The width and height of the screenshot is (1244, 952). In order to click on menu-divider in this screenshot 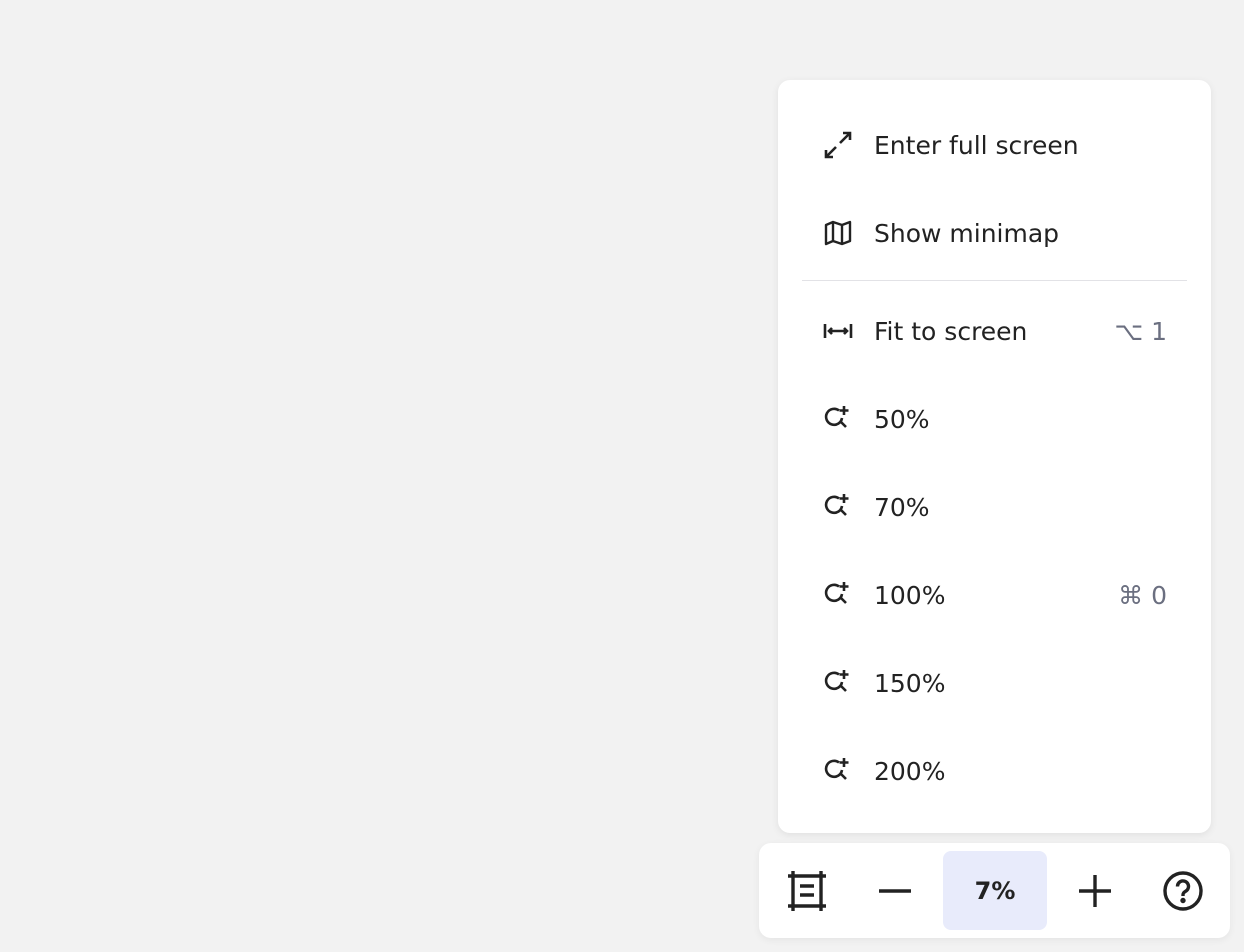, I will do `click(994, 280)`.